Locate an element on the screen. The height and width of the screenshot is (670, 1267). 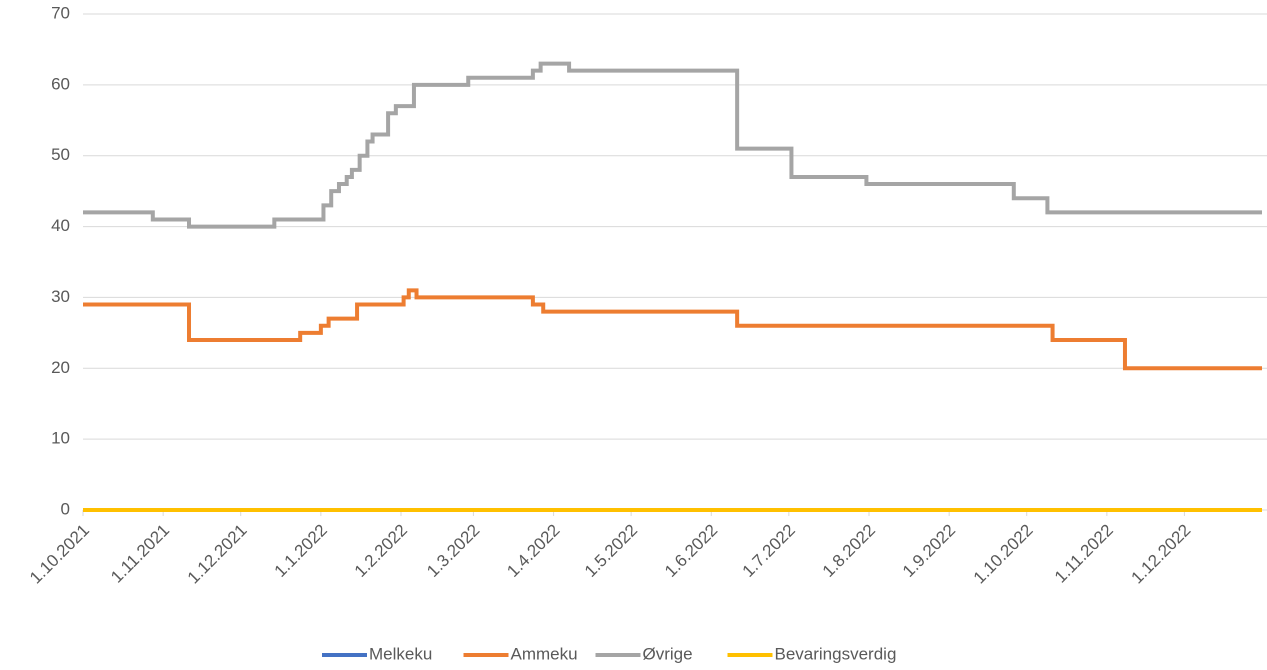
x-tick-label: 1.11.2021 is located at coordinates (140, 554).